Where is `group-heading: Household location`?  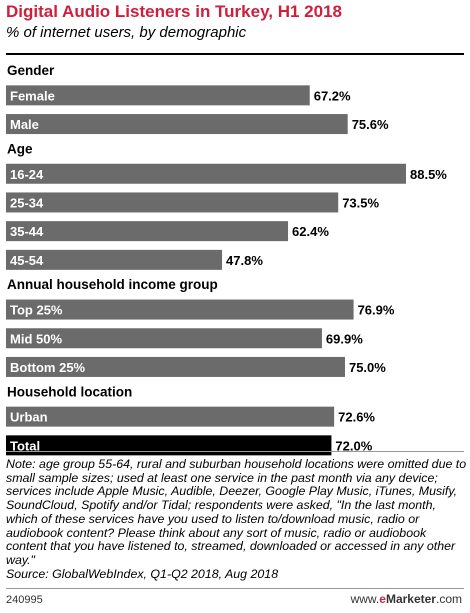 group-heading: Household location is located at coordinates (69, 391).